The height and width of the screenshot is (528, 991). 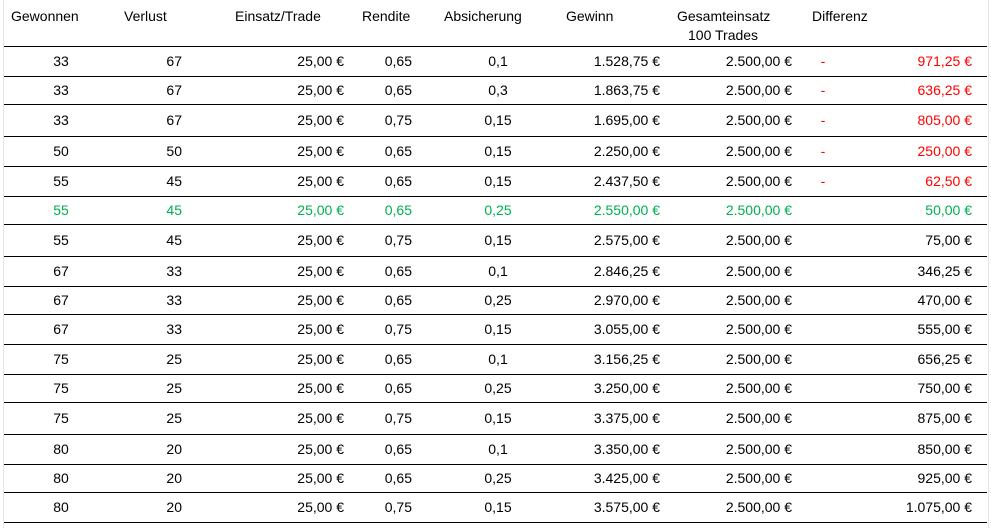 What do you see at coordinates (945, 151) in the screenshot?
I see `cell-diff: 250,00 €` at bounding box center [945, 151].